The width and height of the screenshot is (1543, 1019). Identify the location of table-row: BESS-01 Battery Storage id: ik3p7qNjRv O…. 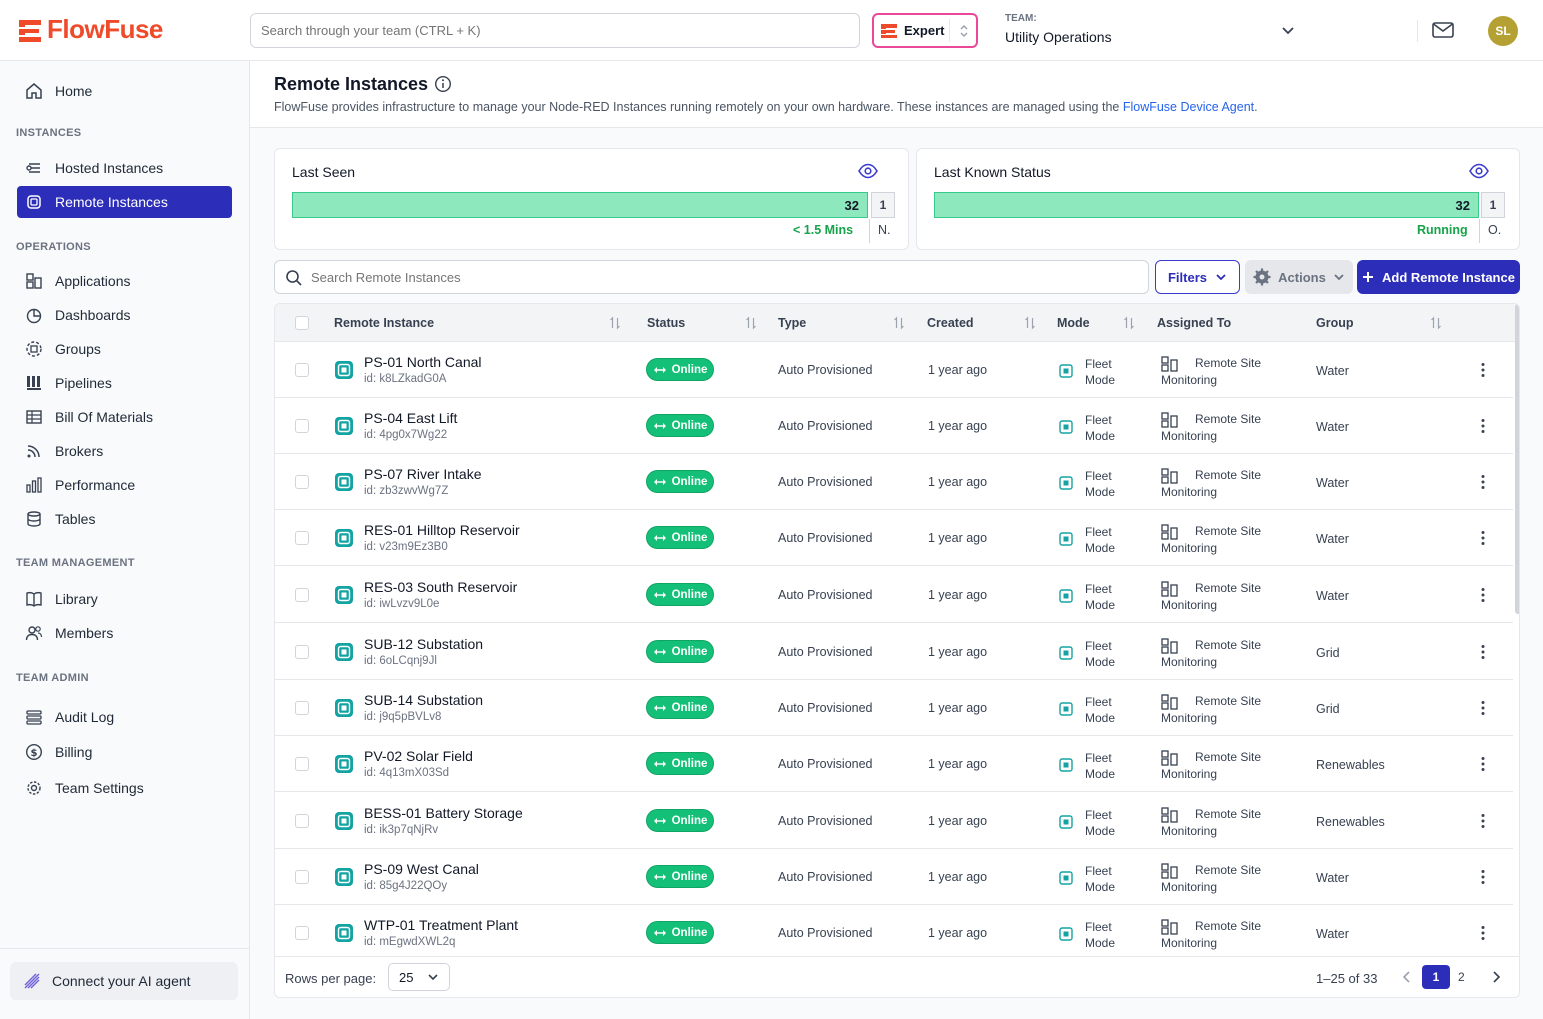
(894, 821).